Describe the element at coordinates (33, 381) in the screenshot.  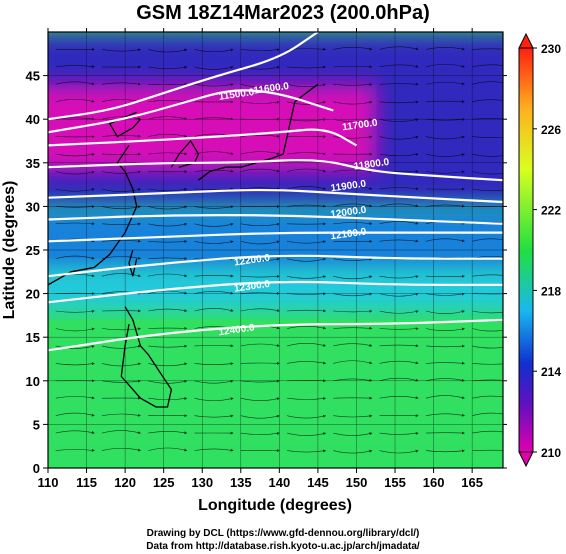
I see `y-tick-label: 10` at that location.